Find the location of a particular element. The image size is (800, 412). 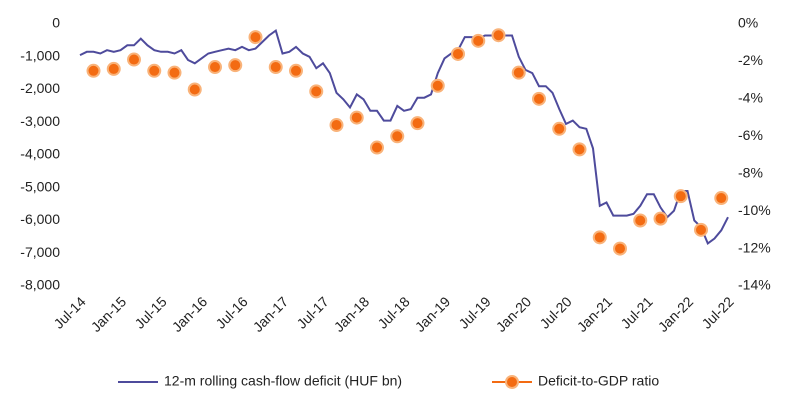

x-tick-label: Jul-20 is located at coordinates (555, 312).